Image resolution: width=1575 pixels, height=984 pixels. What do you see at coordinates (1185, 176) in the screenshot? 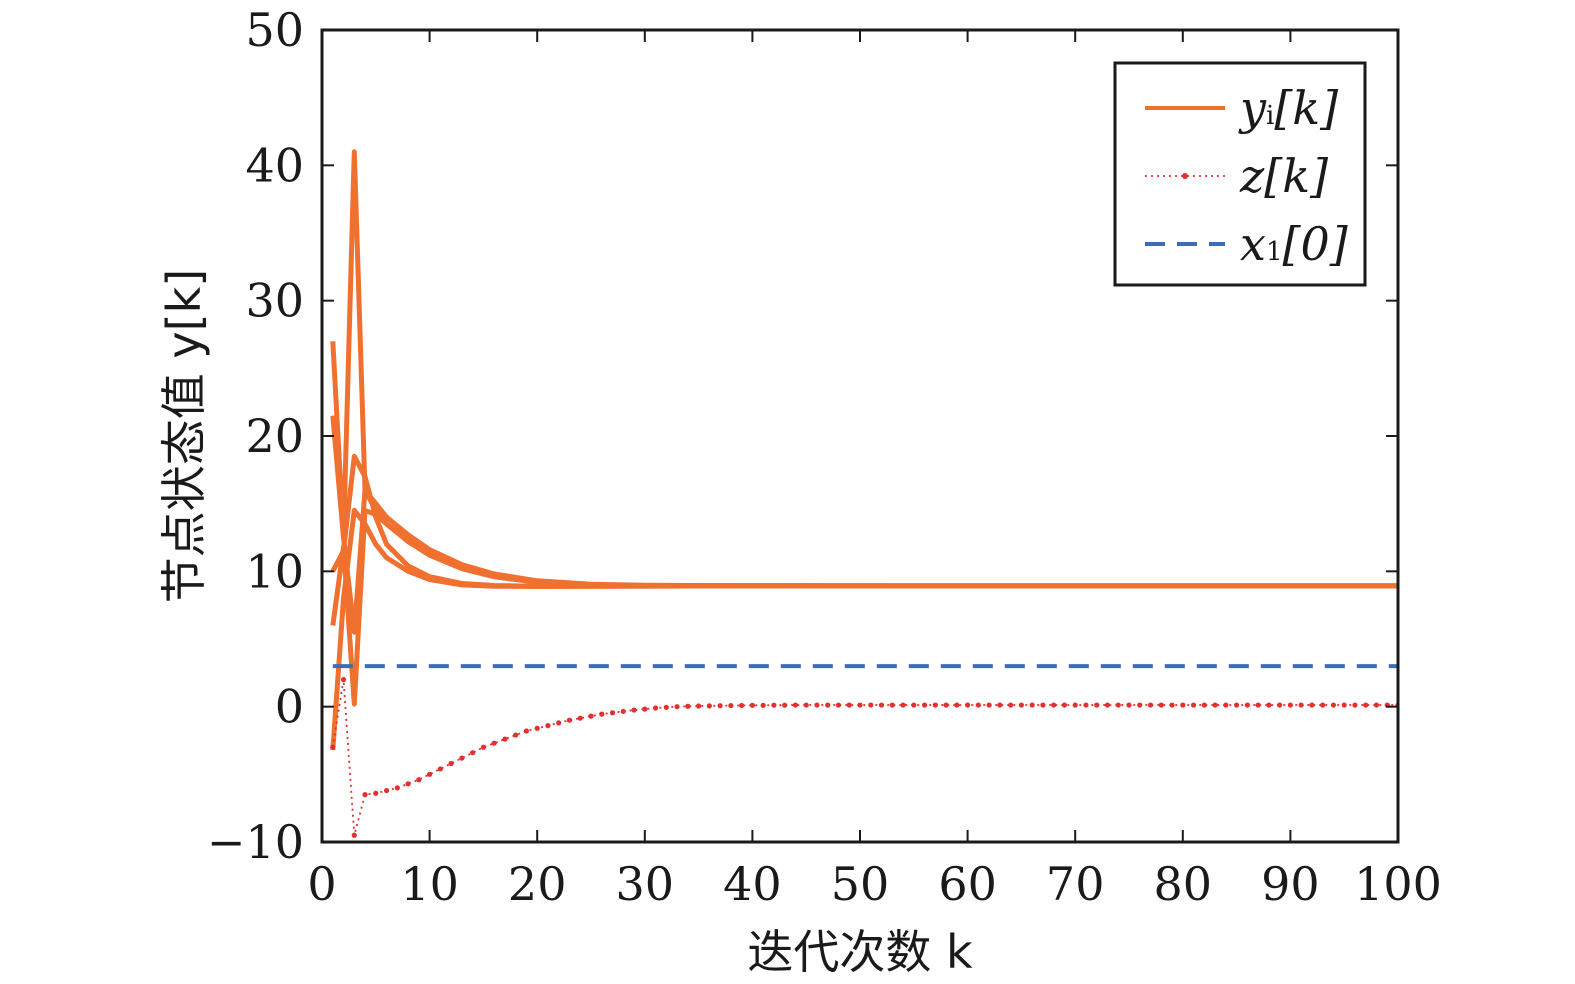
I see `legend-swatch-z-marker` at bounding box center [1185, 176].